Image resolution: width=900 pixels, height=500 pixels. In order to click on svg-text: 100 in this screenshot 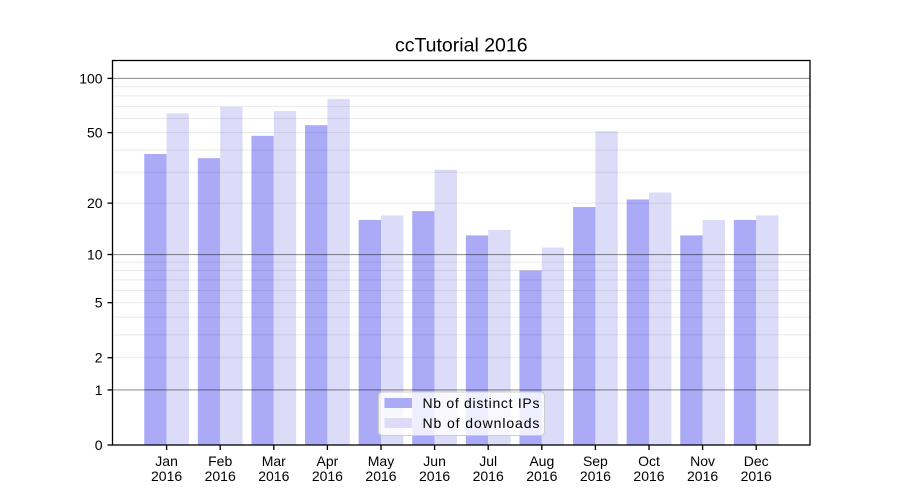, I will do `click(91, 78)`.